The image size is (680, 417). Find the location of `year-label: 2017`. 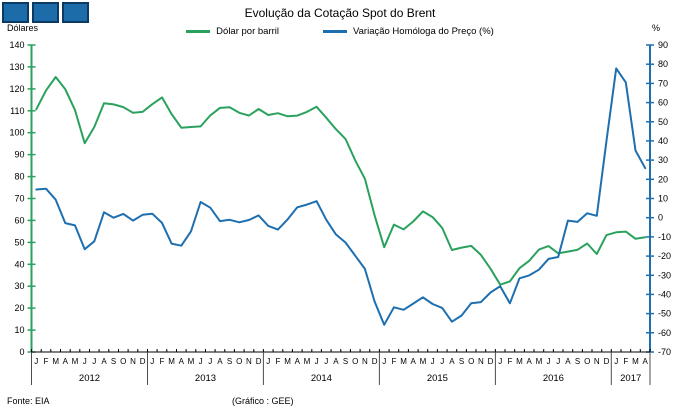

year-label: 2017 is located at coordinates (630, 378).